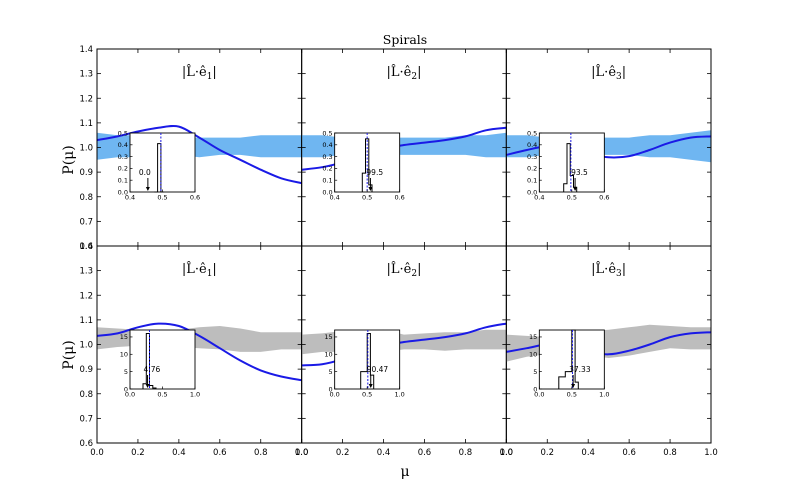 This screenshot has height=497, width=789. I want to click on inset-histogram: 90.47 0 5 10 15 0.0 0.5 1.0, so click(364, 364).